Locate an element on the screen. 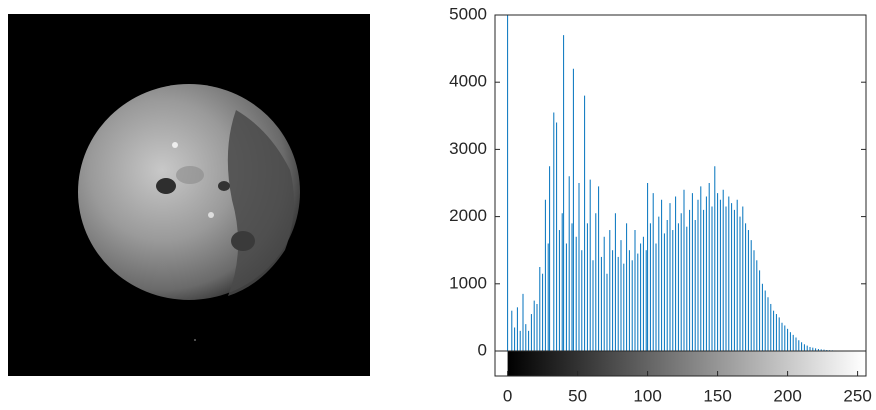  gray-colorbar is located at coordinates (686, 363).